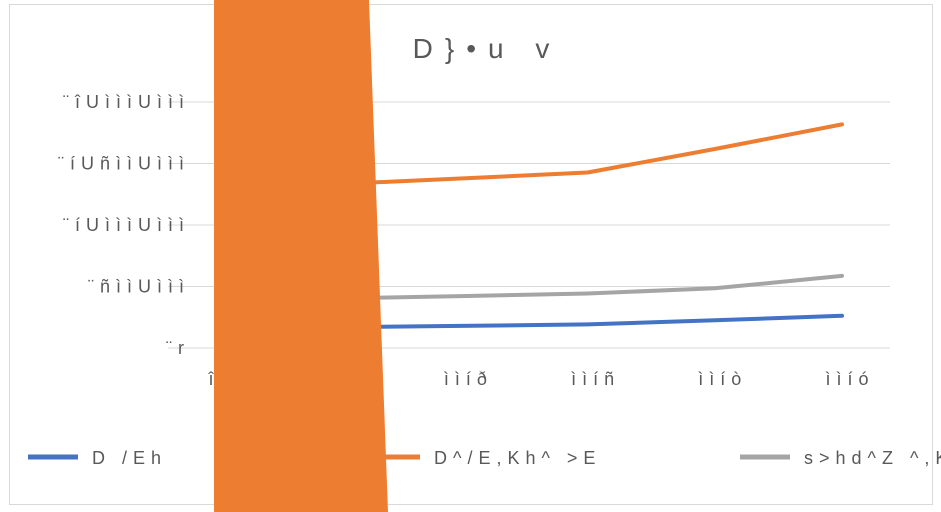 Image resolution: width=941 pixels, height=512 pixels. Describe the element at coordinates (178, 348) in the screenshot. I see `y-tick-label: ¨r` at that location.